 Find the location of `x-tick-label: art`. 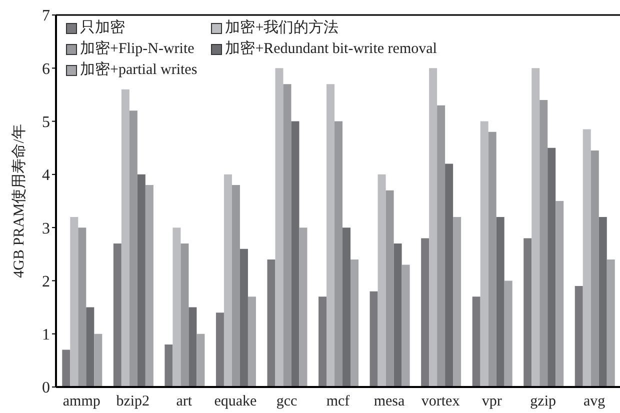

x-tick-label: art is located at coordinates (184, 402).